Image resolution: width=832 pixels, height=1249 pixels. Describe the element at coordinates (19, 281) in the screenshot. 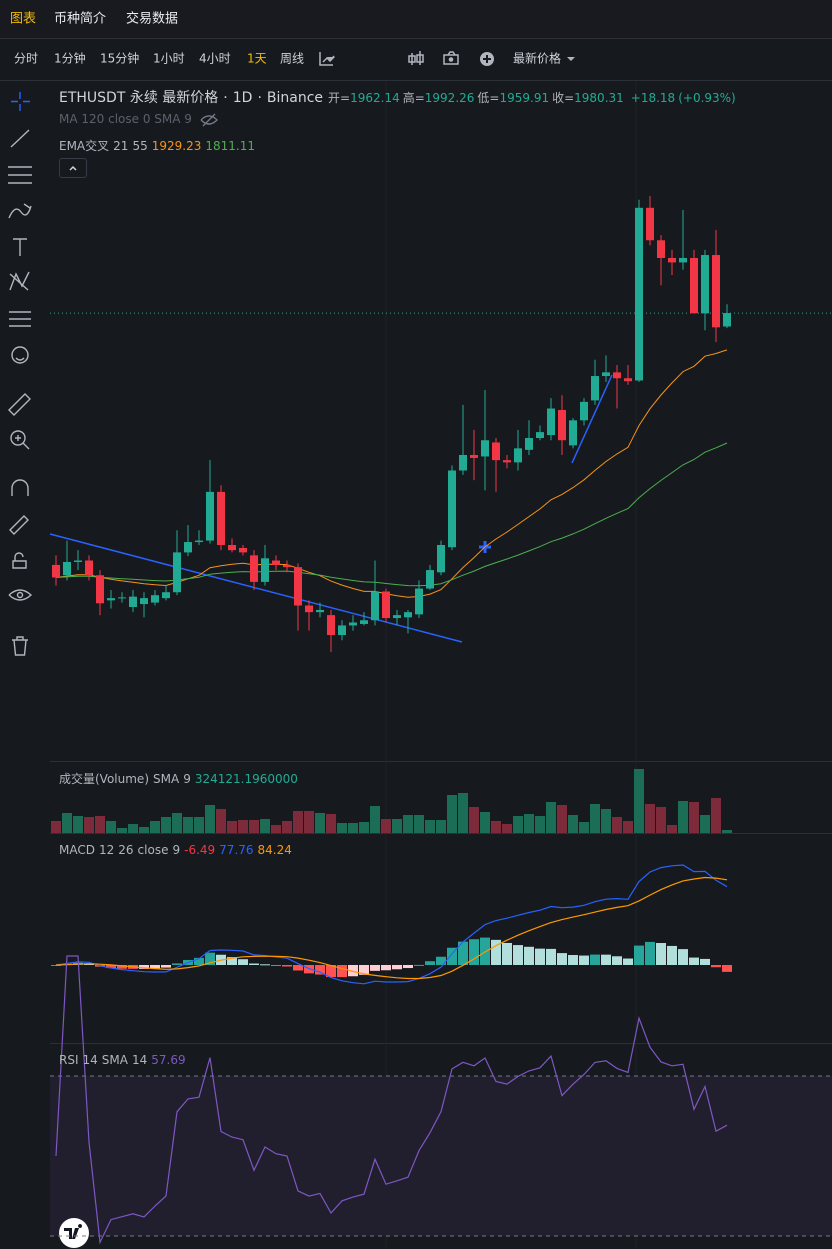

I see `pattern-tool` at that location.